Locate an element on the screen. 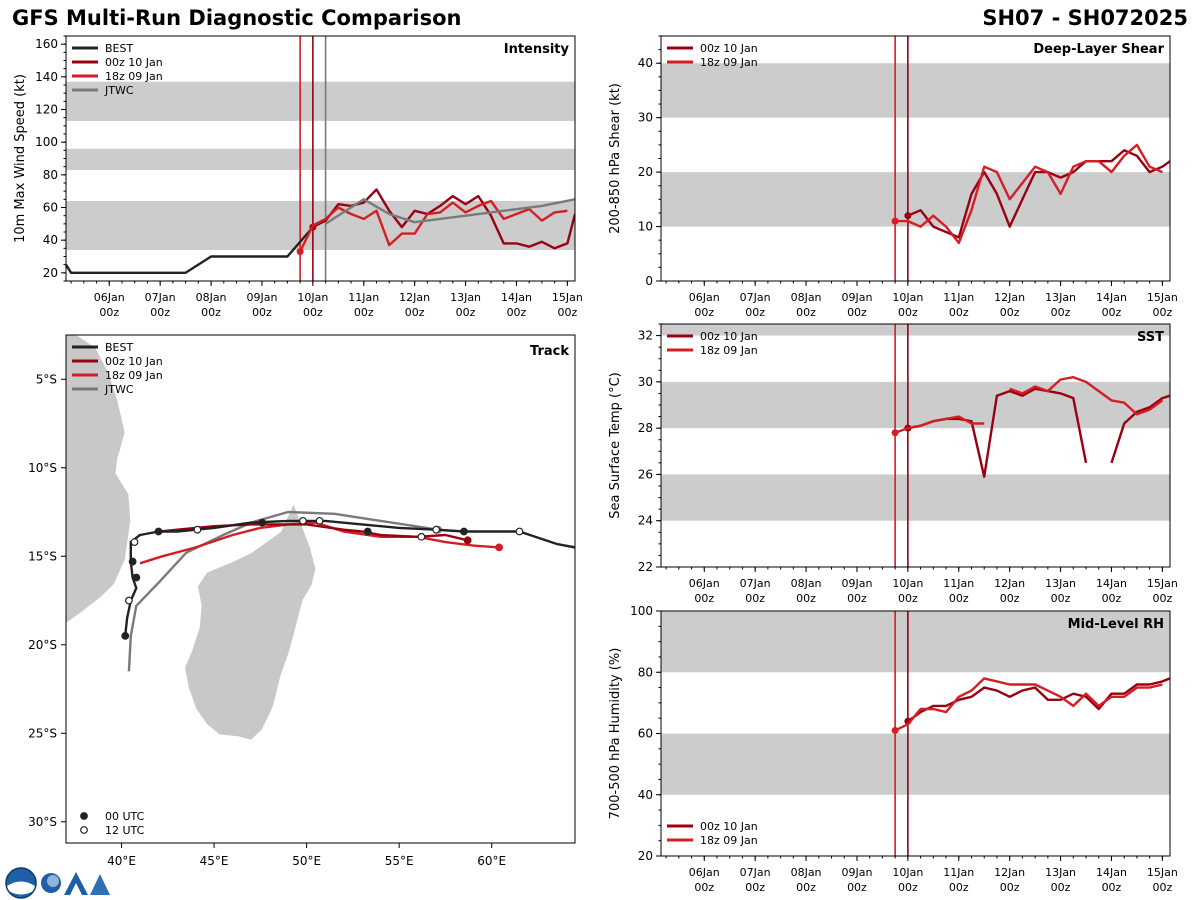  x-tick-label: 50°E is located at coordinates (306, 861).